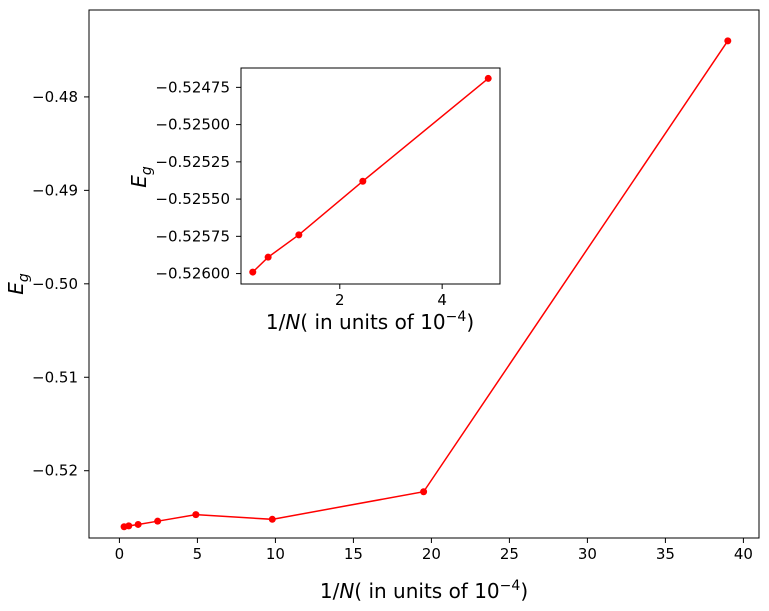 Image resolution: width=769 pixels, height=611 pixels. I want to click on main-x-tick-label: 25, so click(509, 554).